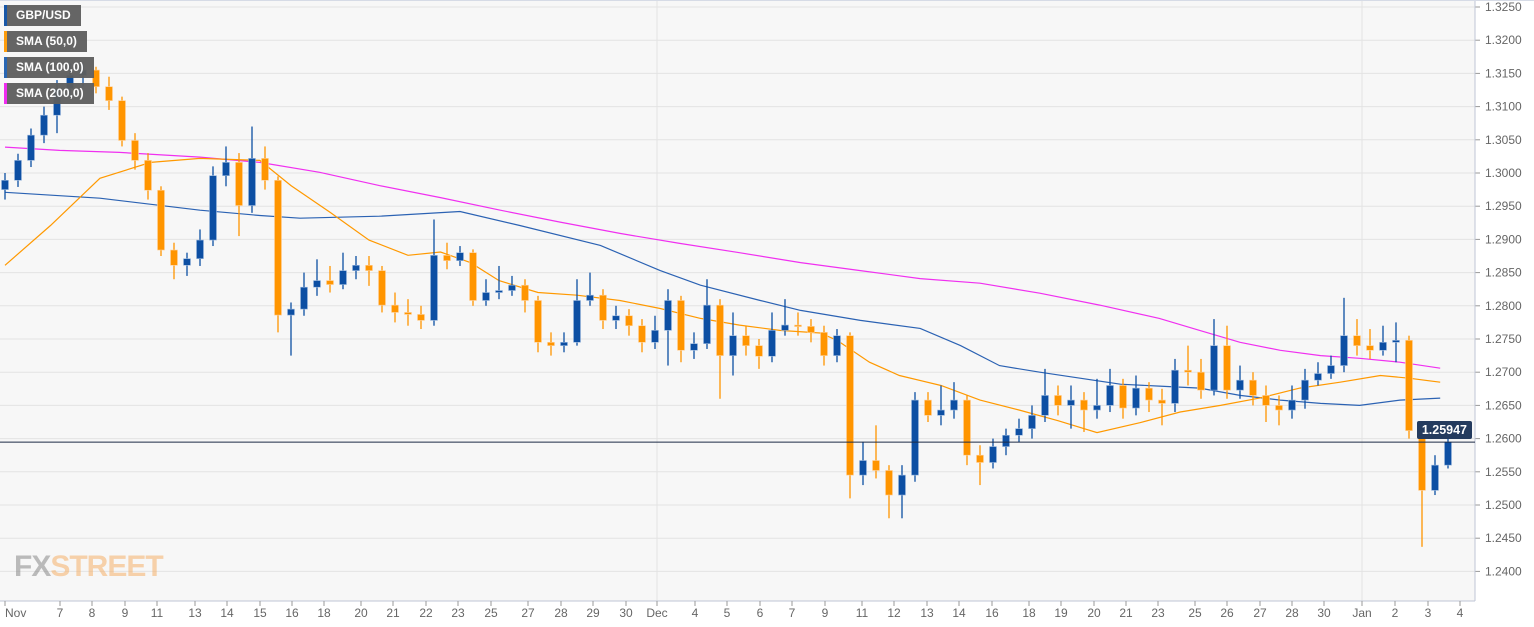 Image resolution: width=1534 pixels, height=627 pixels. Describe the element at coordinates (1503, 140) in the screenshot. I see `y-tick-label: 1.3050` at that location.